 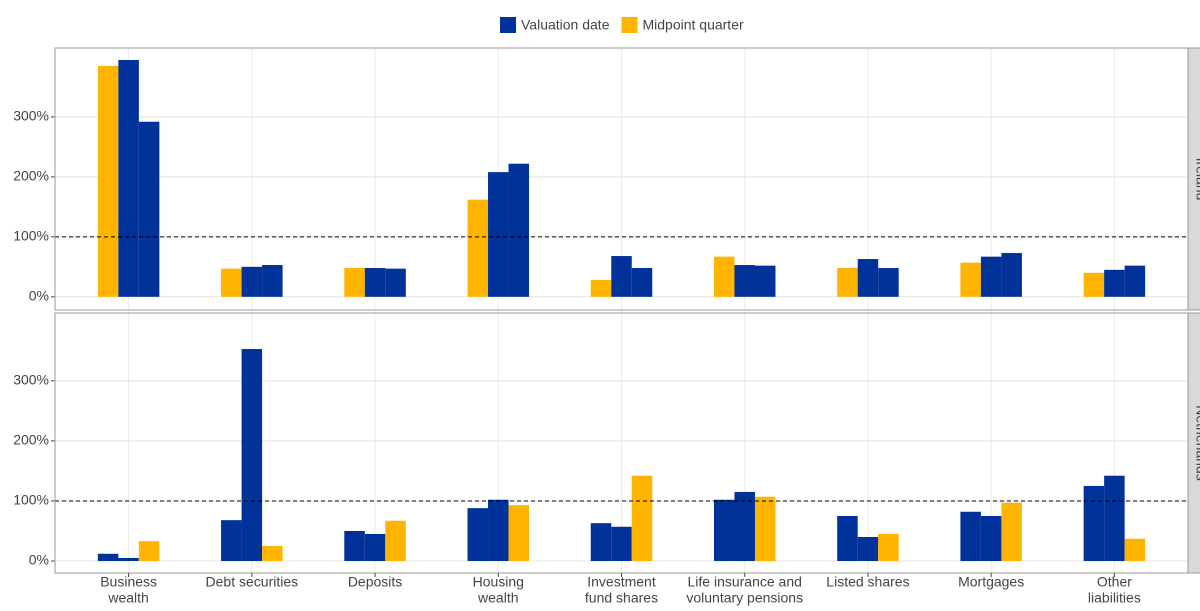 I want to click on legend-label: Valuation date, so click(x=565, y=25).